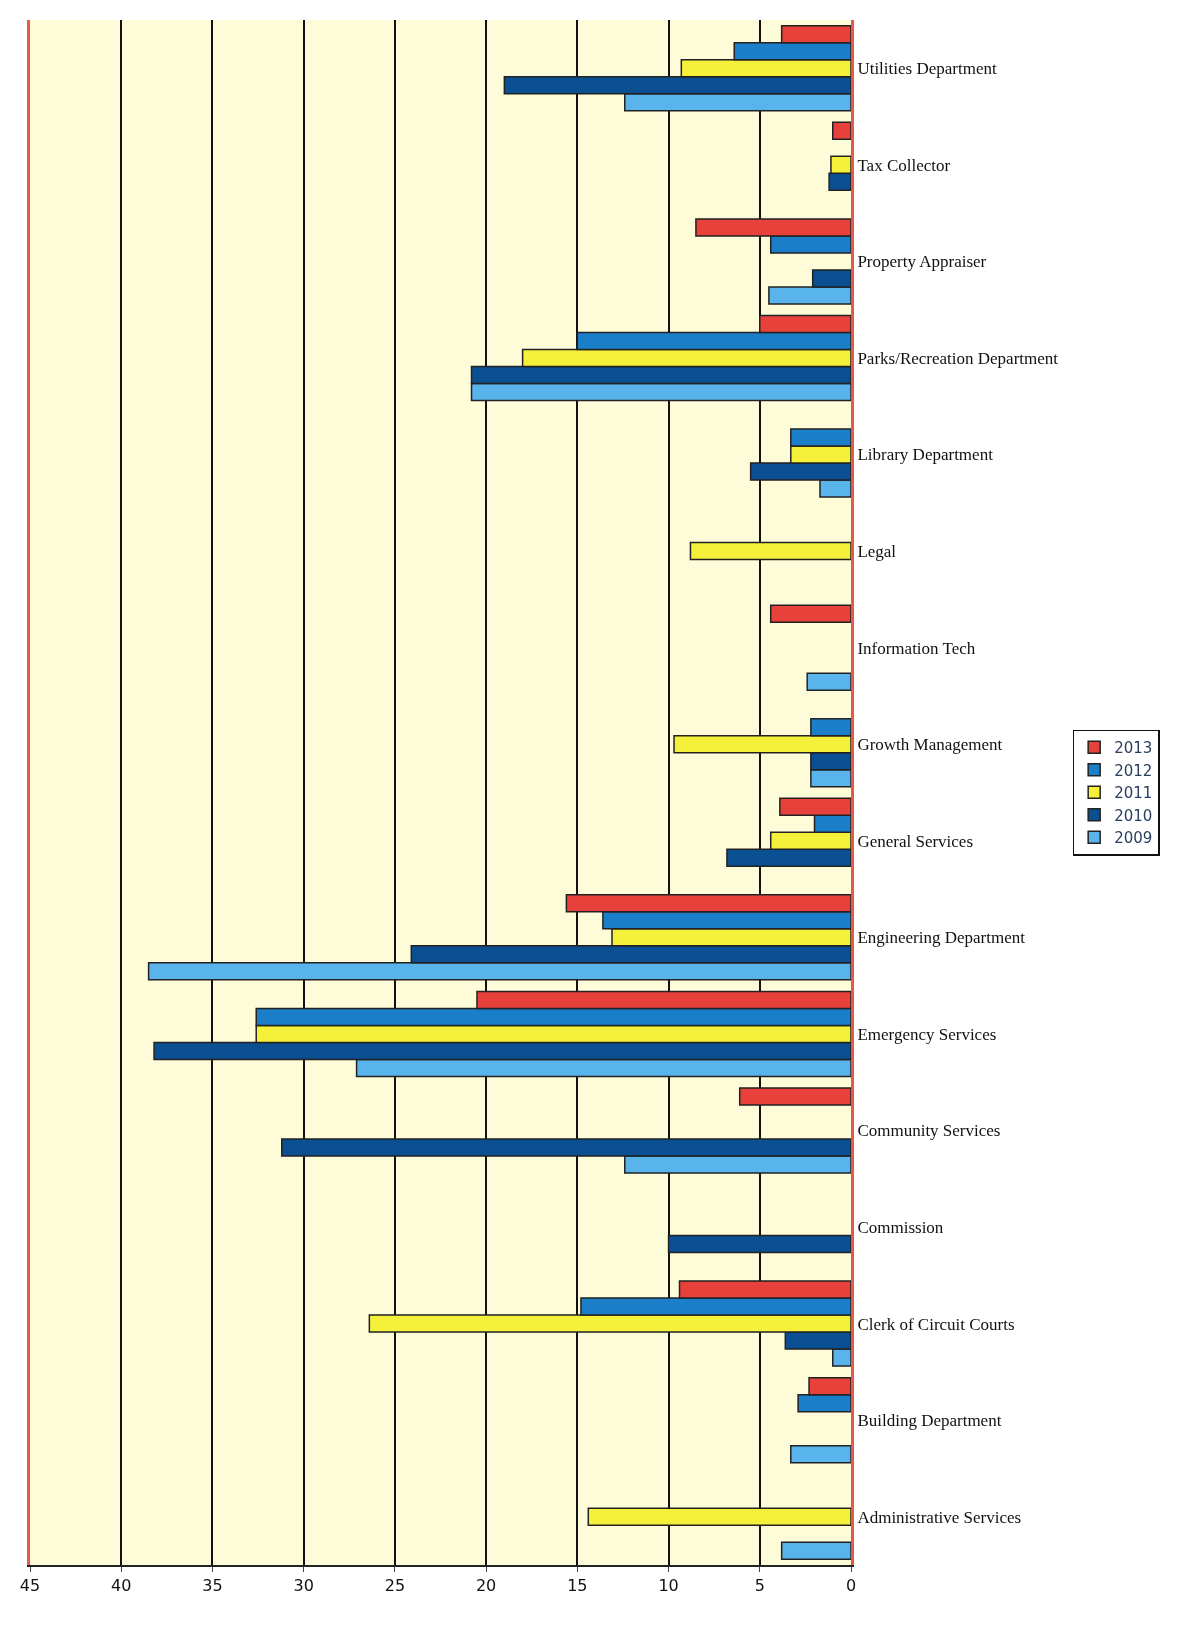 The width and height of the screenshot is (1181, 1625). What do you see at coordinates (927, 69) in the screenshot?
I see `y-tick-label: Utilities Department` at bounding box center [927, 69].